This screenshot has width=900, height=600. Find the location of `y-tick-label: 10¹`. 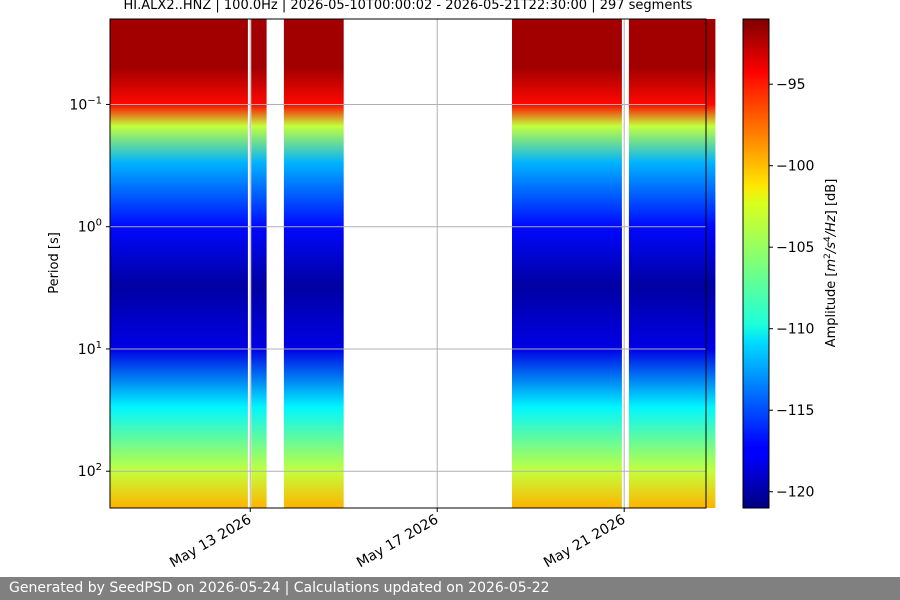

y-tick-label: 10¹ is located at coordinates (90, 349).